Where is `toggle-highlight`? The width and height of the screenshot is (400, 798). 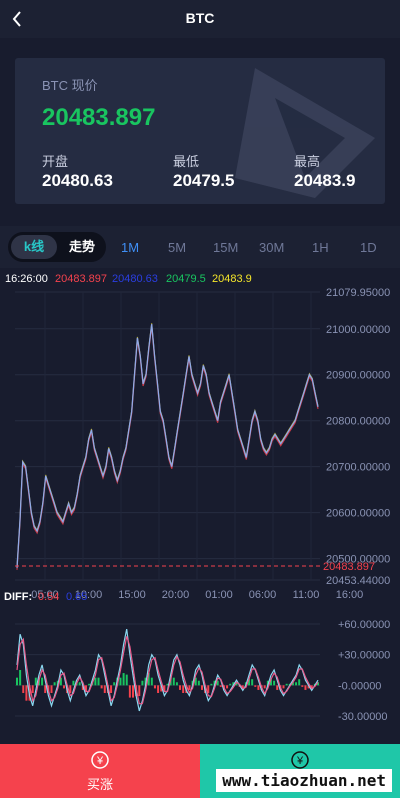
toggle-highlight is located at coordinates (34, 247).